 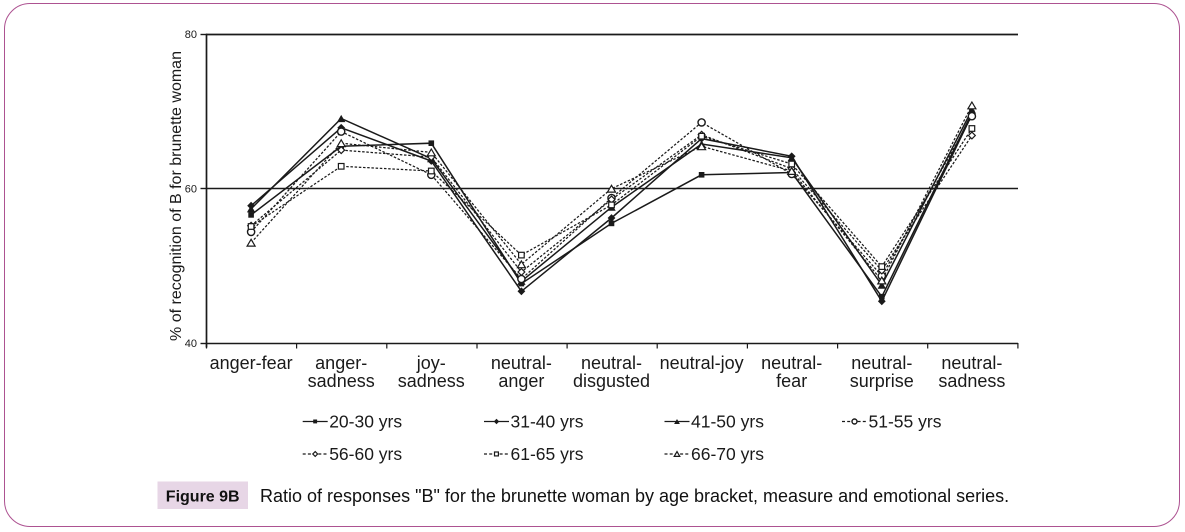 What do you see at coordinates (341, 363) in the screenshot?
I see `svg-text: anger-` at bounding box center [341, 363].